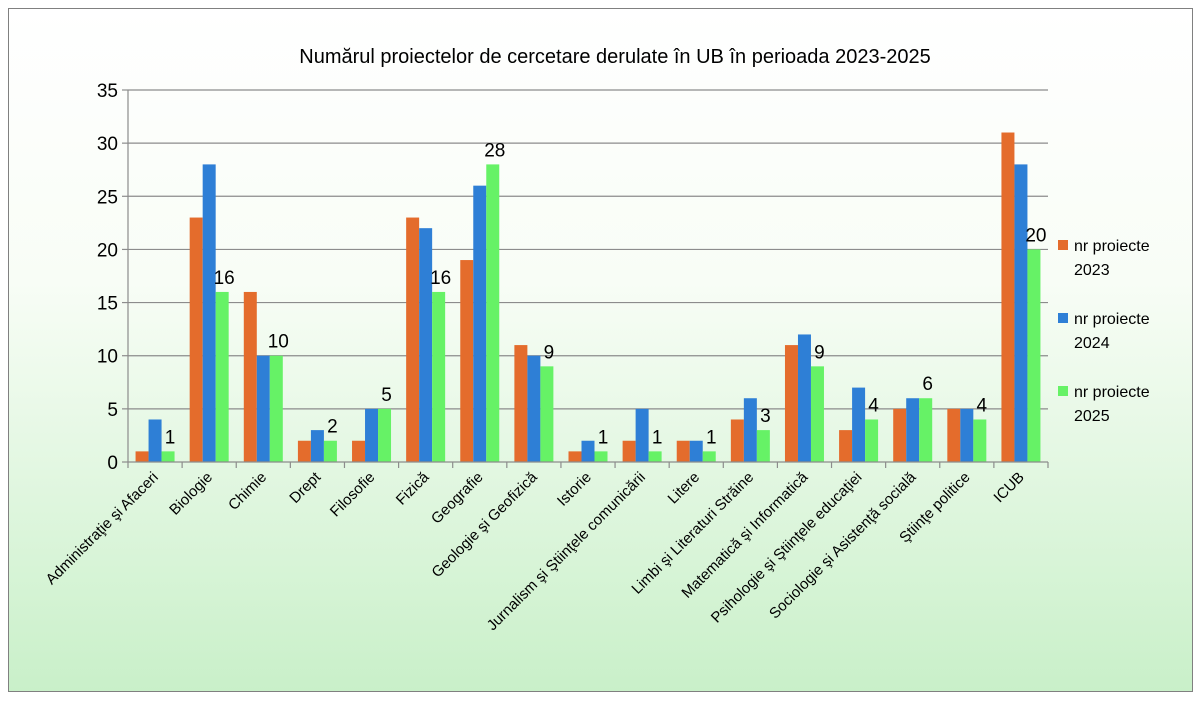 This screenshot has width=1203, height=702. Describe the element at coordinates (107, 91) in the screenshot. I see `y-tick-label: 35` at that location.